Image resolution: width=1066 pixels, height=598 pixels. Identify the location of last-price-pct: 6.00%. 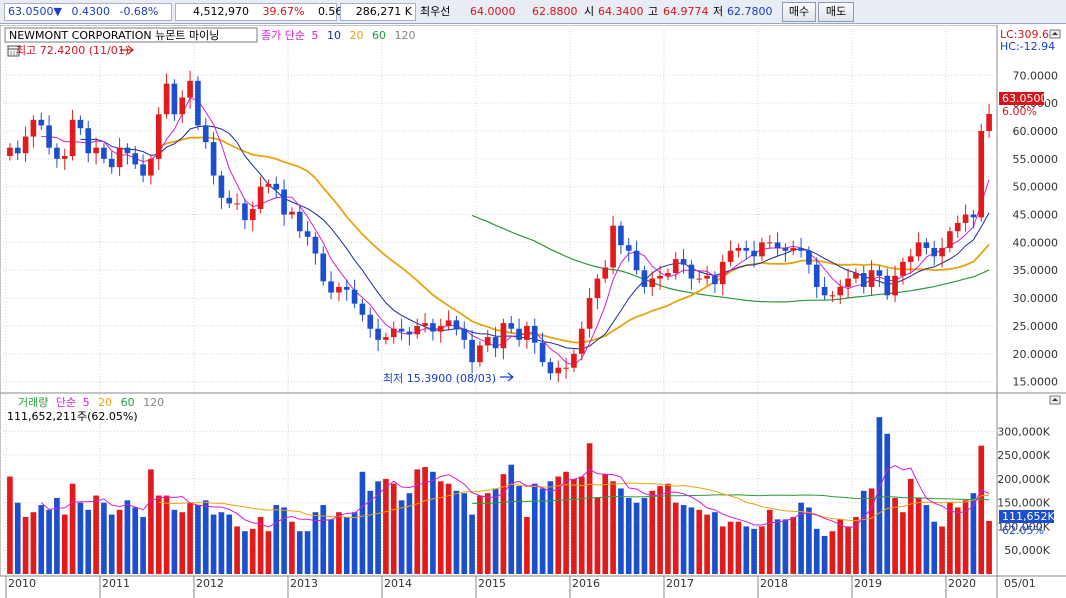
(1019, 111).